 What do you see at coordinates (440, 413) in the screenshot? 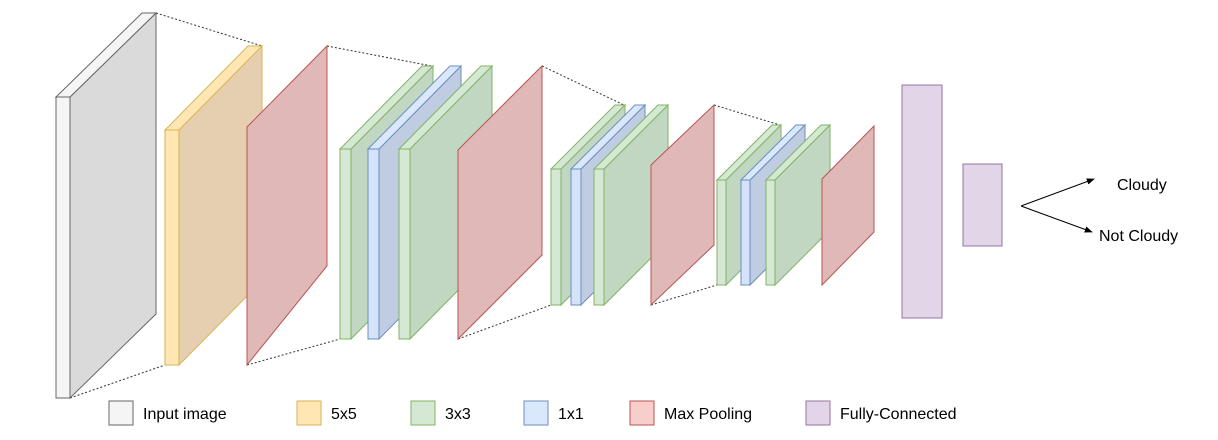
I see `legend-item-3x3: 3x3` at bounding box center [440, 413].